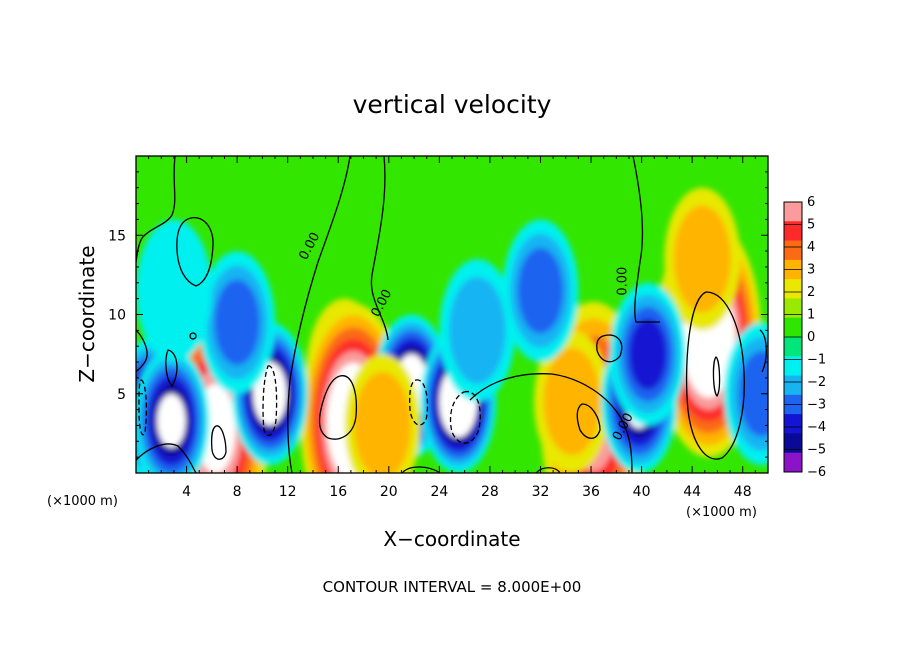 The image size is (904, 654). Describe the element at coordinates (82, 501) in the screenshot. I see `x-unit-left: (×1000 m)` at that location.